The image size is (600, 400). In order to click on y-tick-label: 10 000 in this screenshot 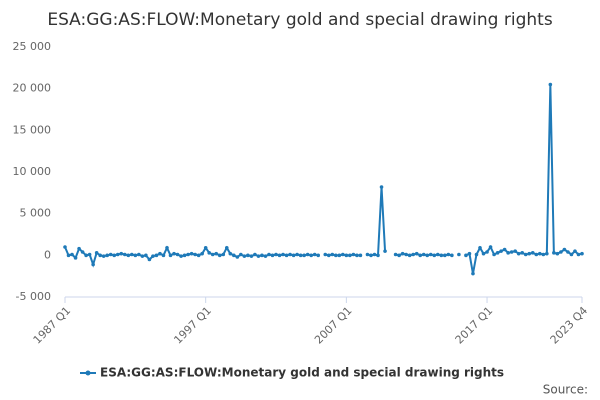, I will do `click(32, 171)`.